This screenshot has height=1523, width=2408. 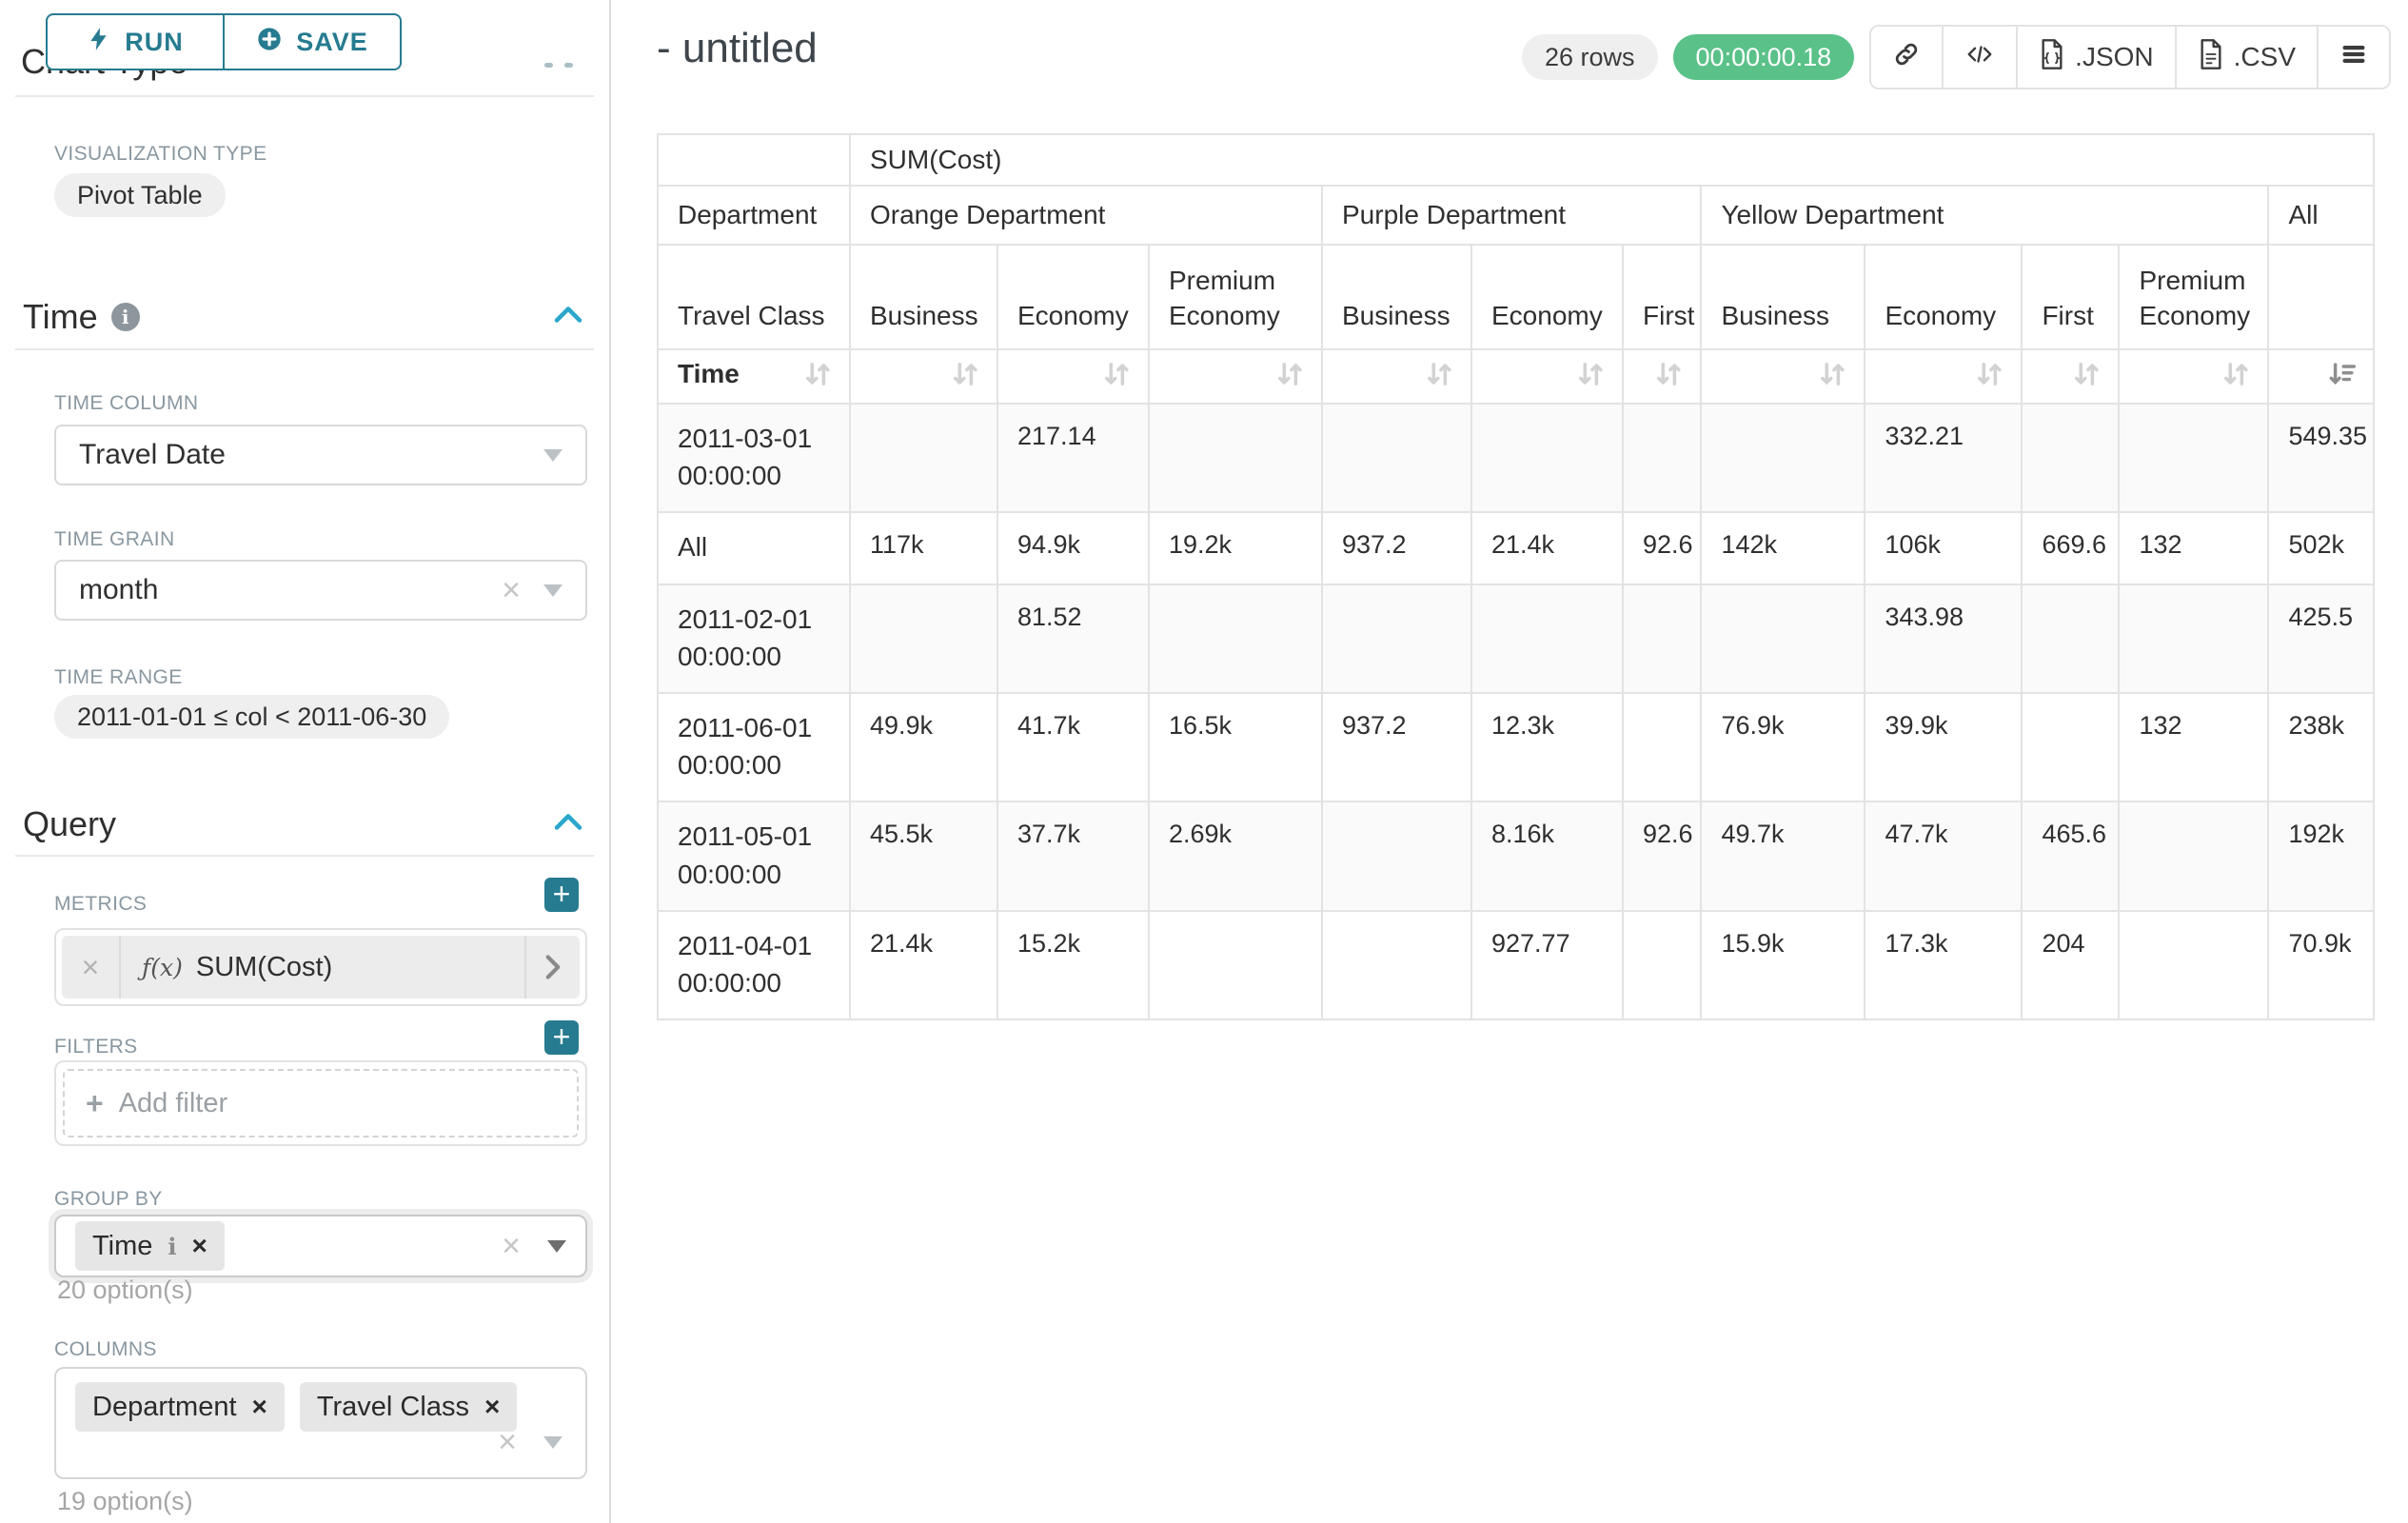 What do you see at coordinates (135, 42) in the screenshot?
I see `run-button: RUN` at bounding box center [135, 42].